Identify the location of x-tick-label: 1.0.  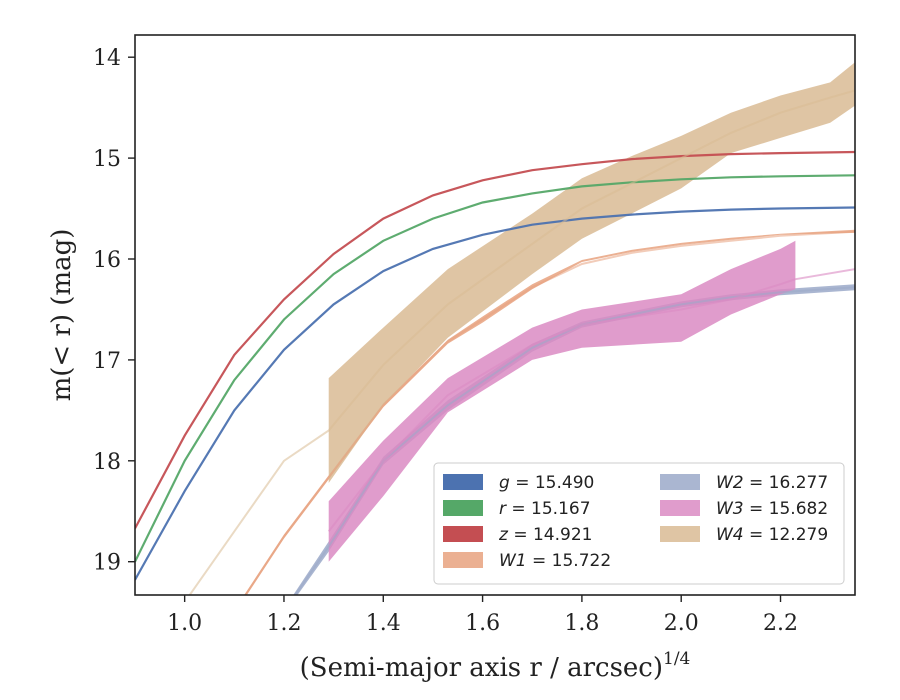
(184, 623).